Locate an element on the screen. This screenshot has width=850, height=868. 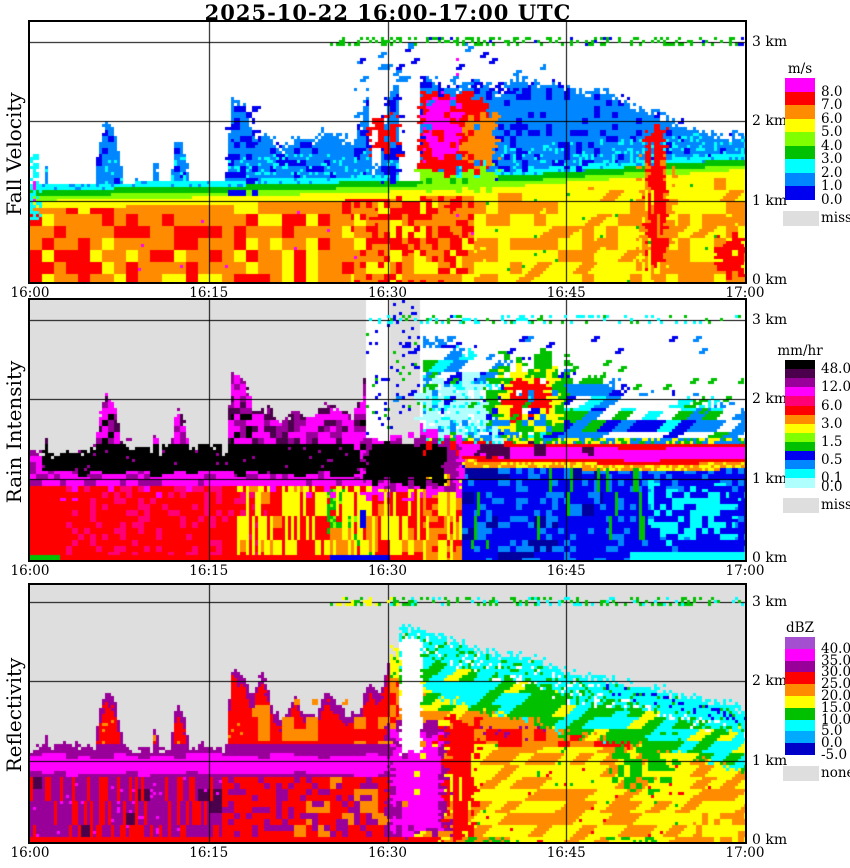
colorbar-1-unit: m/s is located at coordinates (800, 69).